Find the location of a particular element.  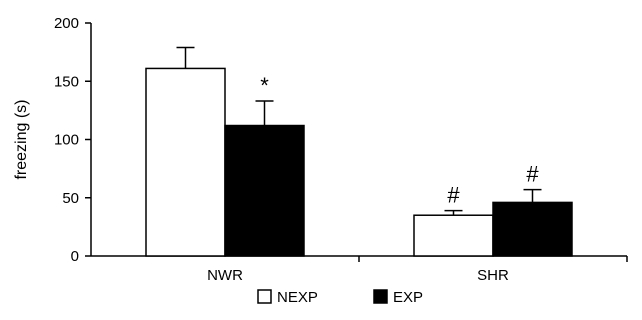

y-tick-label: 100 is located at coordinates (66, 140).